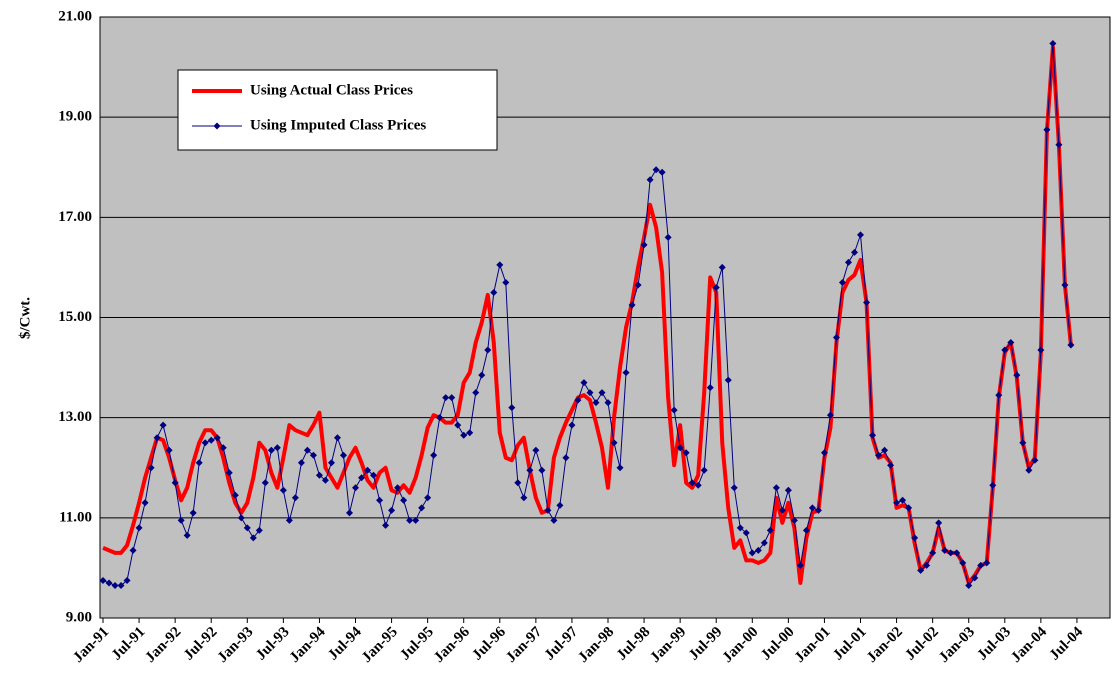  Describe the element at coordinates (562, 644) in the screenshot. I see `x-tick-label: Jul-97` at that location.